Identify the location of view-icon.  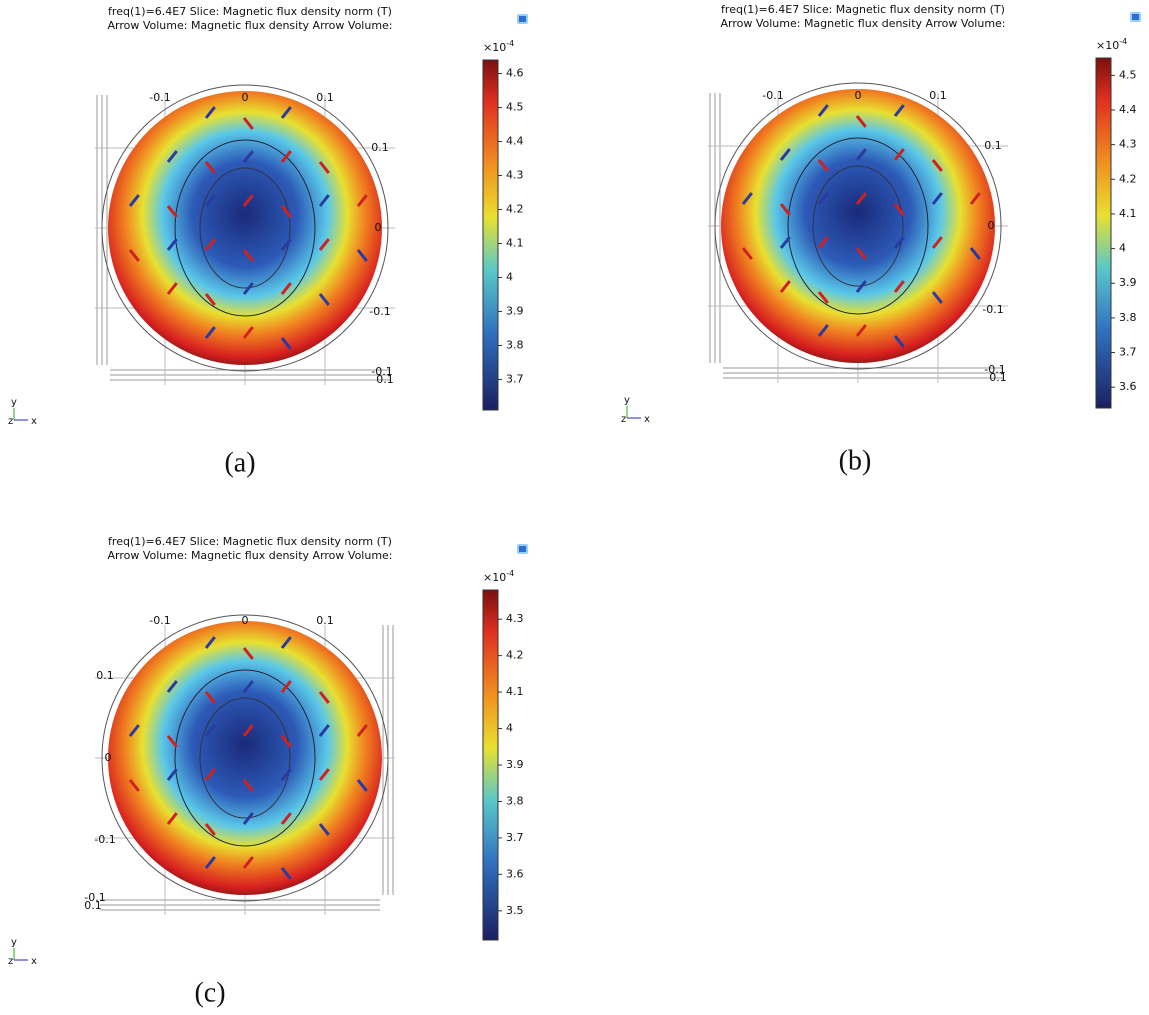
(522, 549).